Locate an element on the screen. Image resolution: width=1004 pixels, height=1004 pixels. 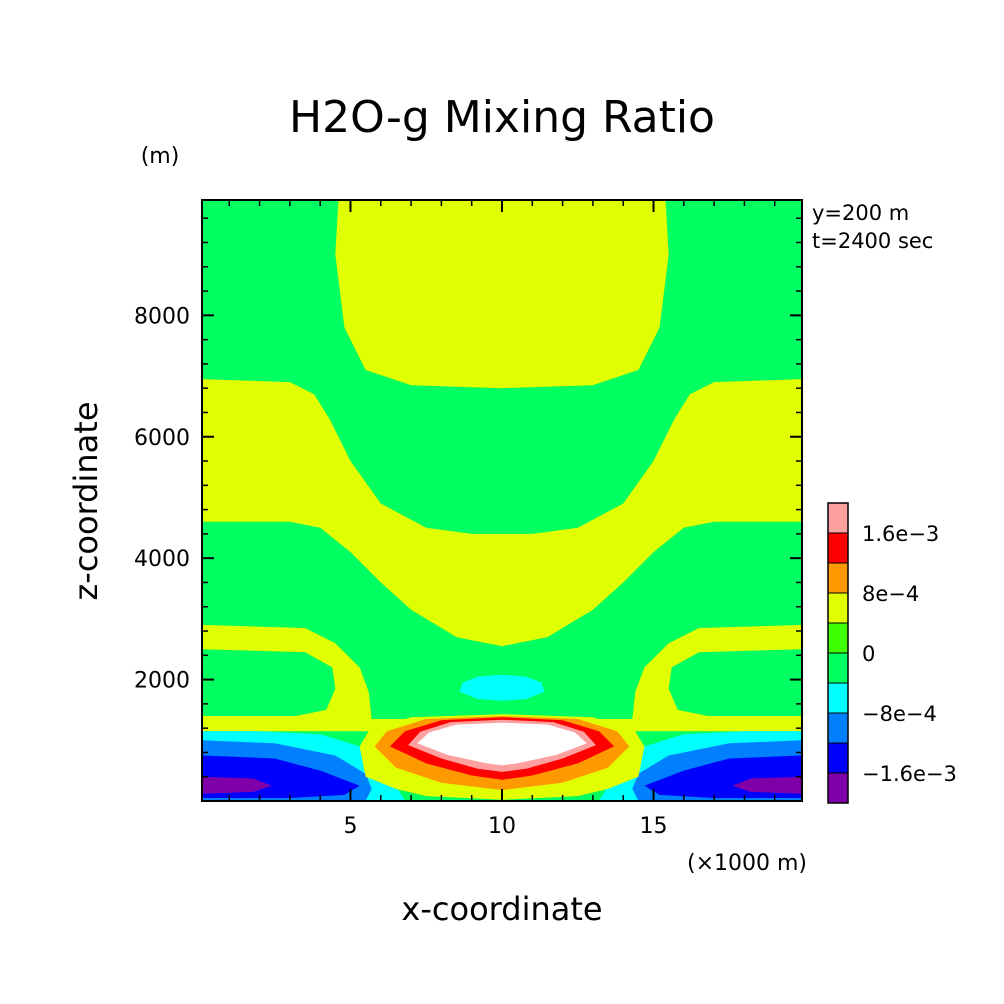
lower-positive-band-region is located at coordinates (502, 678).